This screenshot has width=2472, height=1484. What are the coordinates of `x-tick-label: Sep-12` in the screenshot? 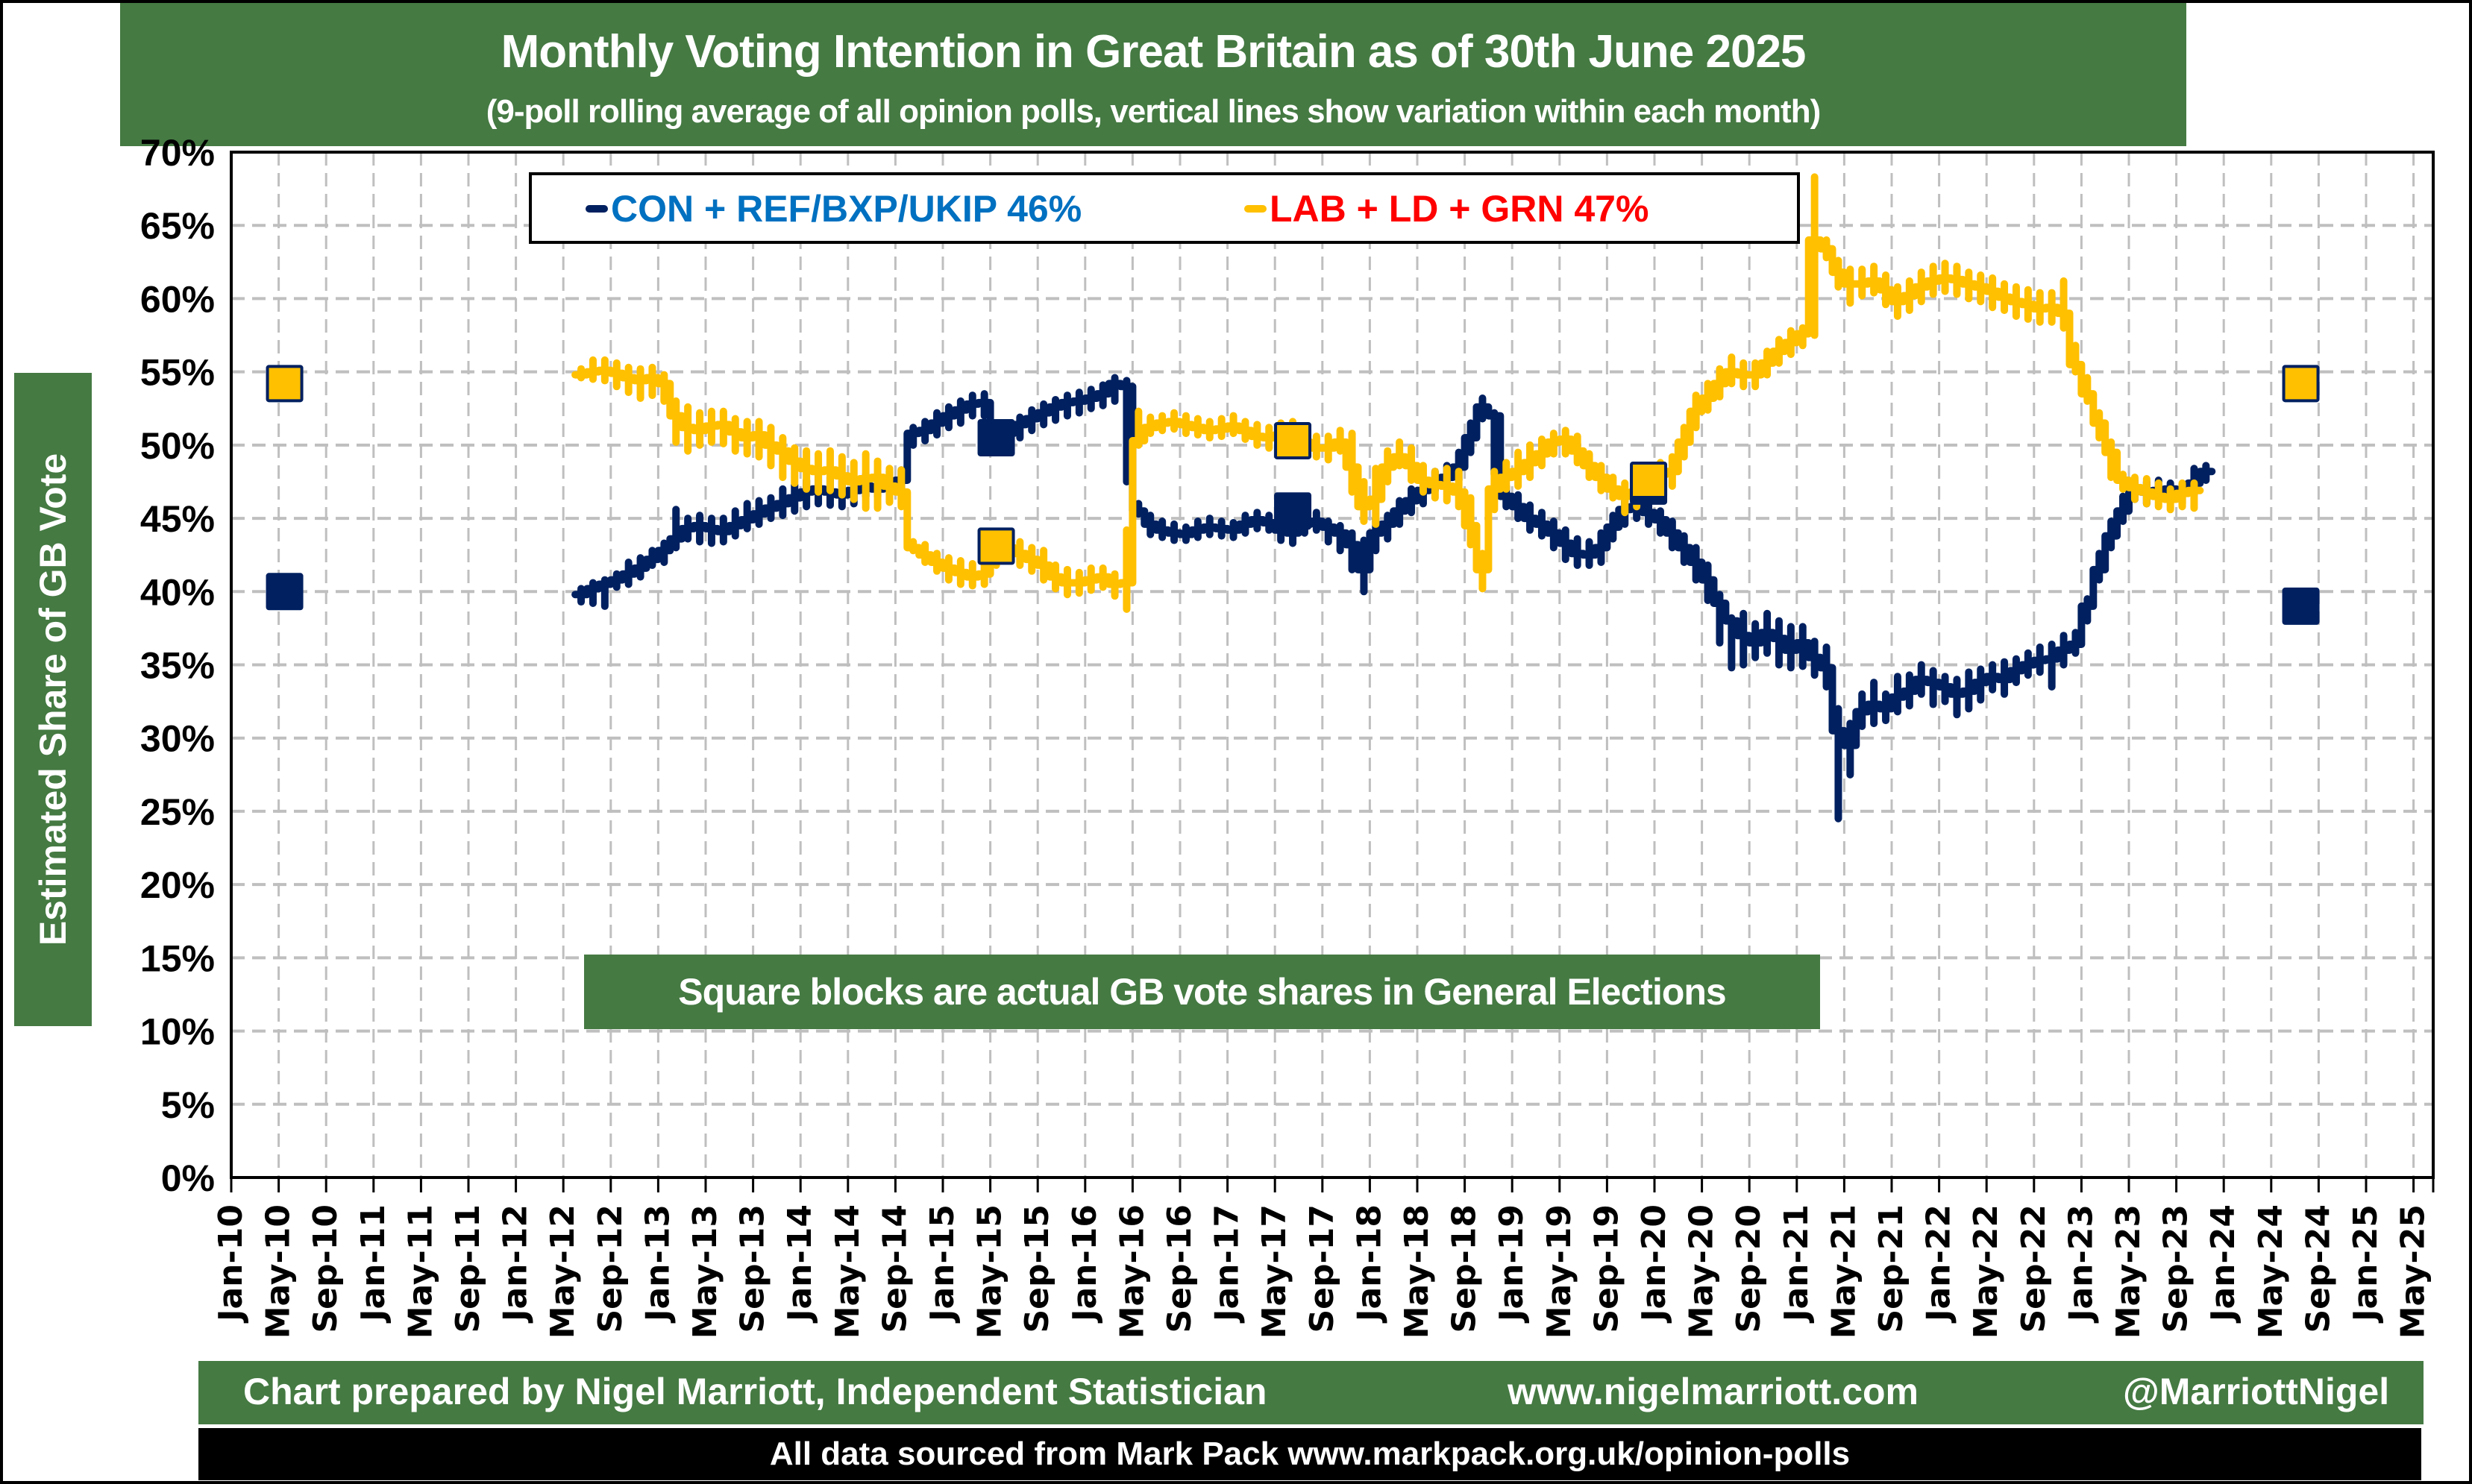 It's located at (611, 1268).